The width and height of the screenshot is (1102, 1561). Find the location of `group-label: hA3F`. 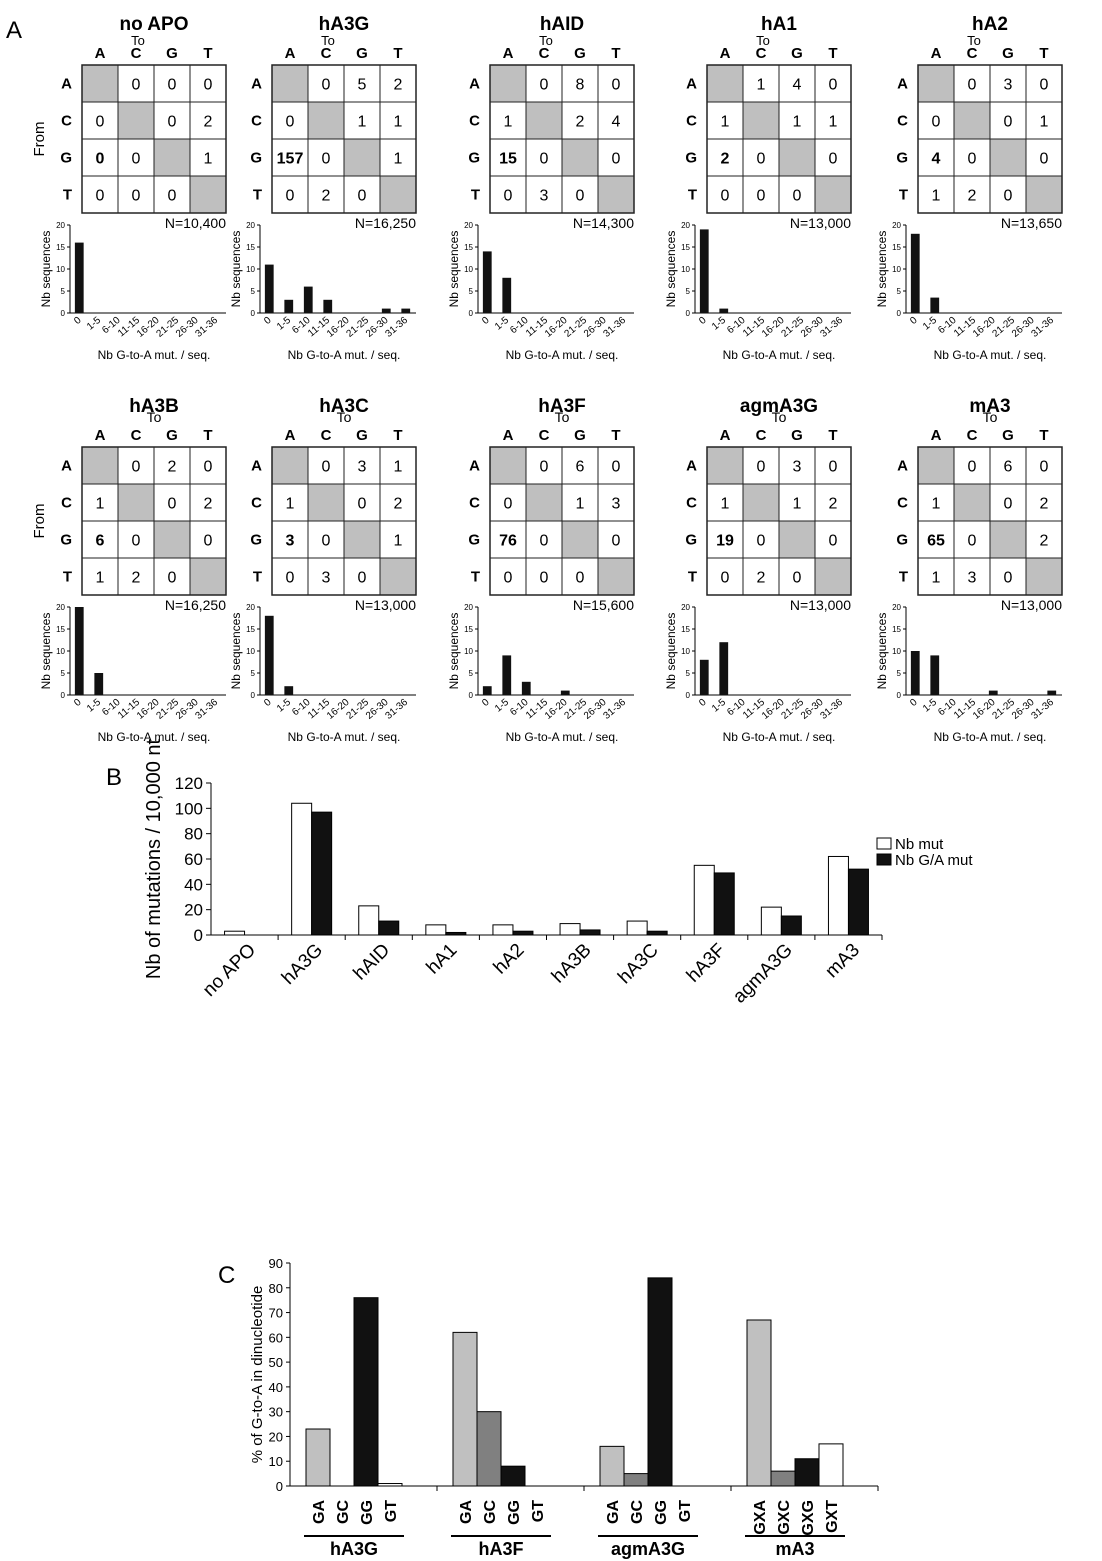

group-label: hA3F is located at coordinates (501, 1549).